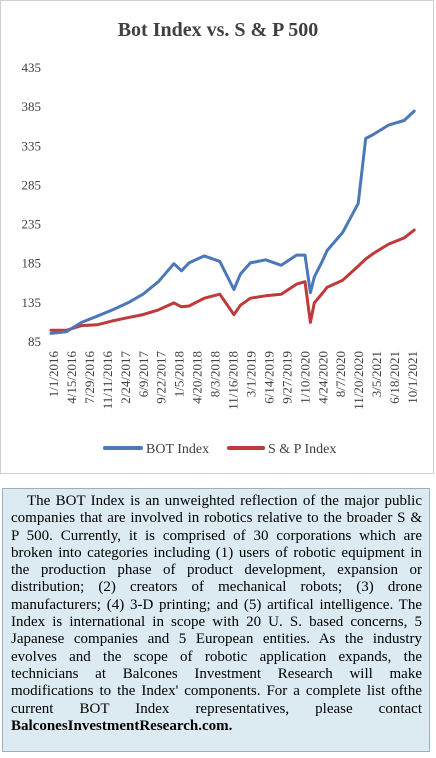 This screenshot has width=436, height=758. I want to click on x-tick-label: 4/24/2020, so click(322, 377).